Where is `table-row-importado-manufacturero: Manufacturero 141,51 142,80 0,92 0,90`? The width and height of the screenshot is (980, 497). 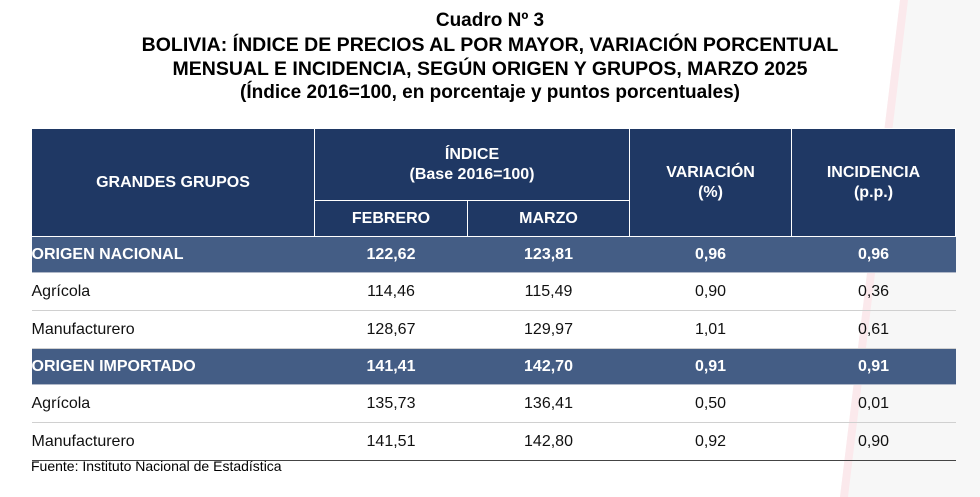
table-row-importado-manufacturero: Manufacturero 141,51 142,80 0,92 0,90 is located at coordinates (493, 441).